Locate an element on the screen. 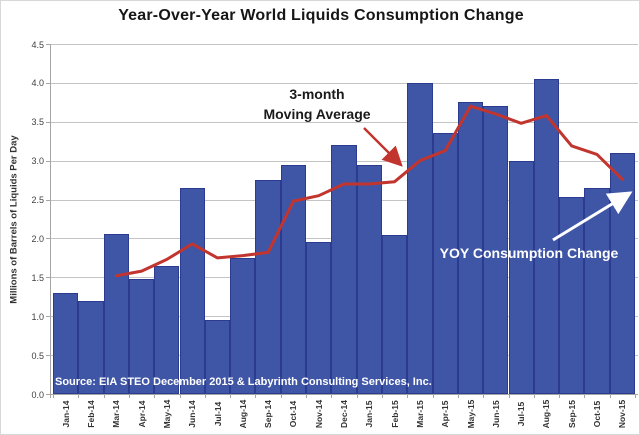 This screenshot has width=640, height=435. x-tick-label: May-14 is located at coordinates (166, 414).